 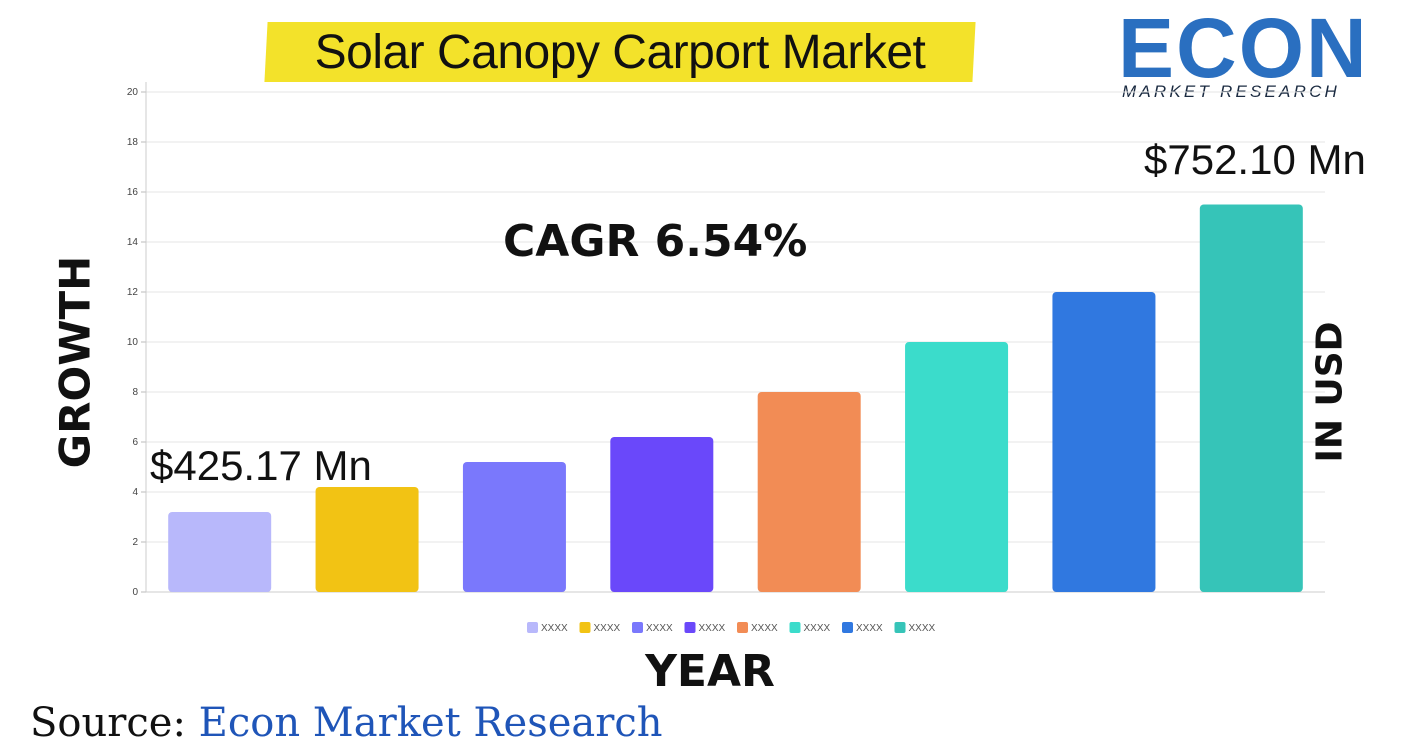 What do you see at coordinates (1330, 392) in the screenshot?
I see `y-unit-label: IN USD` at bounding box center [1330, 392].